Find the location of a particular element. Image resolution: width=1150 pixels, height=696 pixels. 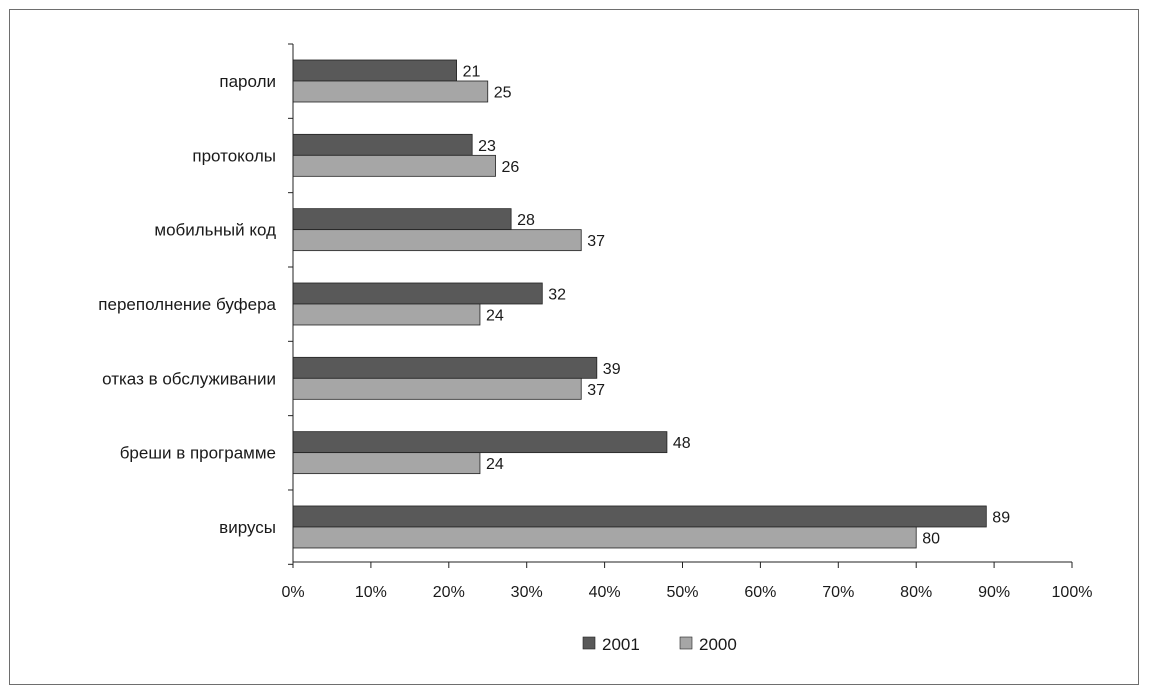

data-label-2001-5: 48 is located at coordinates (682, 443).